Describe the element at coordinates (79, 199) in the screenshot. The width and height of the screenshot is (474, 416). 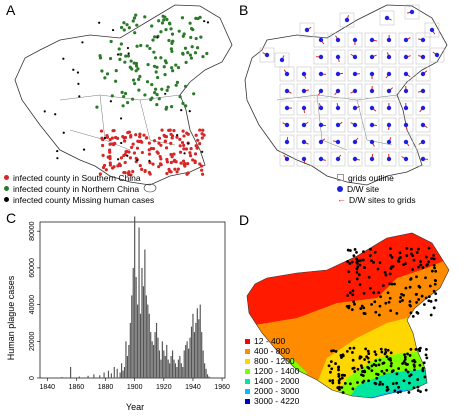
I see `legend-item: infected county Missing human cases` at that location.